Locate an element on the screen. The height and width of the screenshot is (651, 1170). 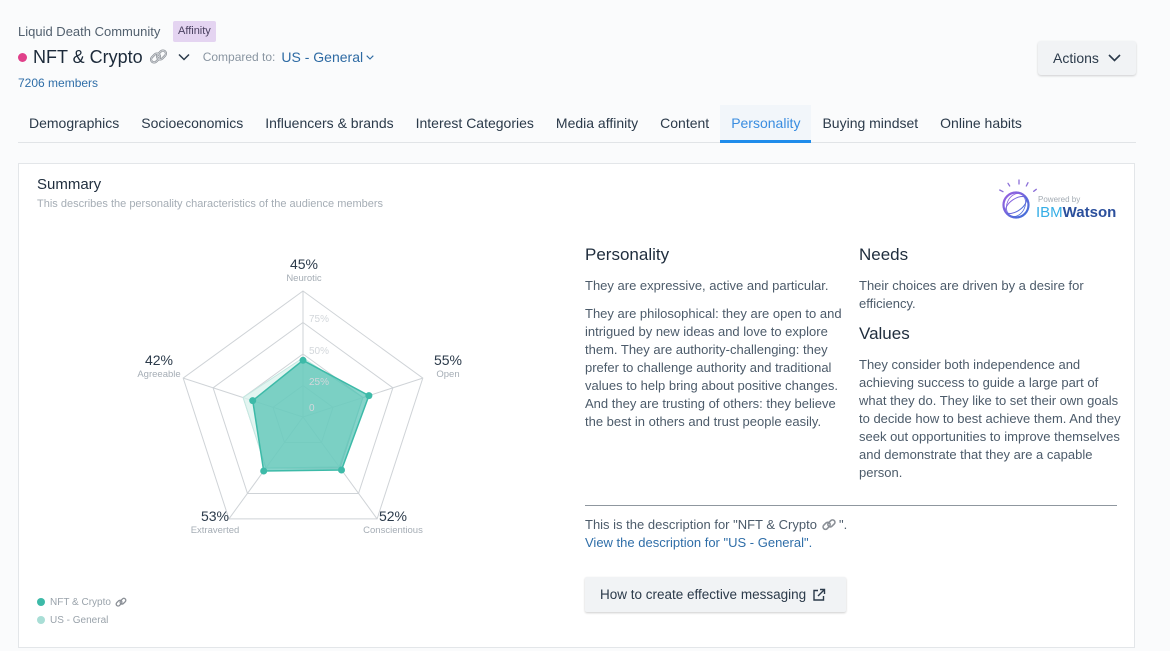
tab-socioeconomics: Socioeconomics is located at coordinates (192, 123).